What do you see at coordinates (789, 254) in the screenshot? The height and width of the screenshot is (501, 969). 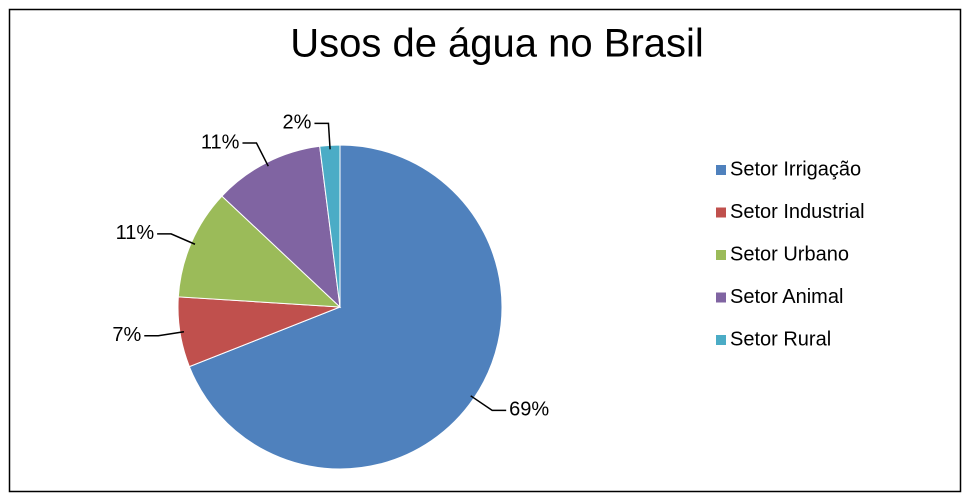 I see `legend-label: Setor Urbano` at bounding box center [789, 254].